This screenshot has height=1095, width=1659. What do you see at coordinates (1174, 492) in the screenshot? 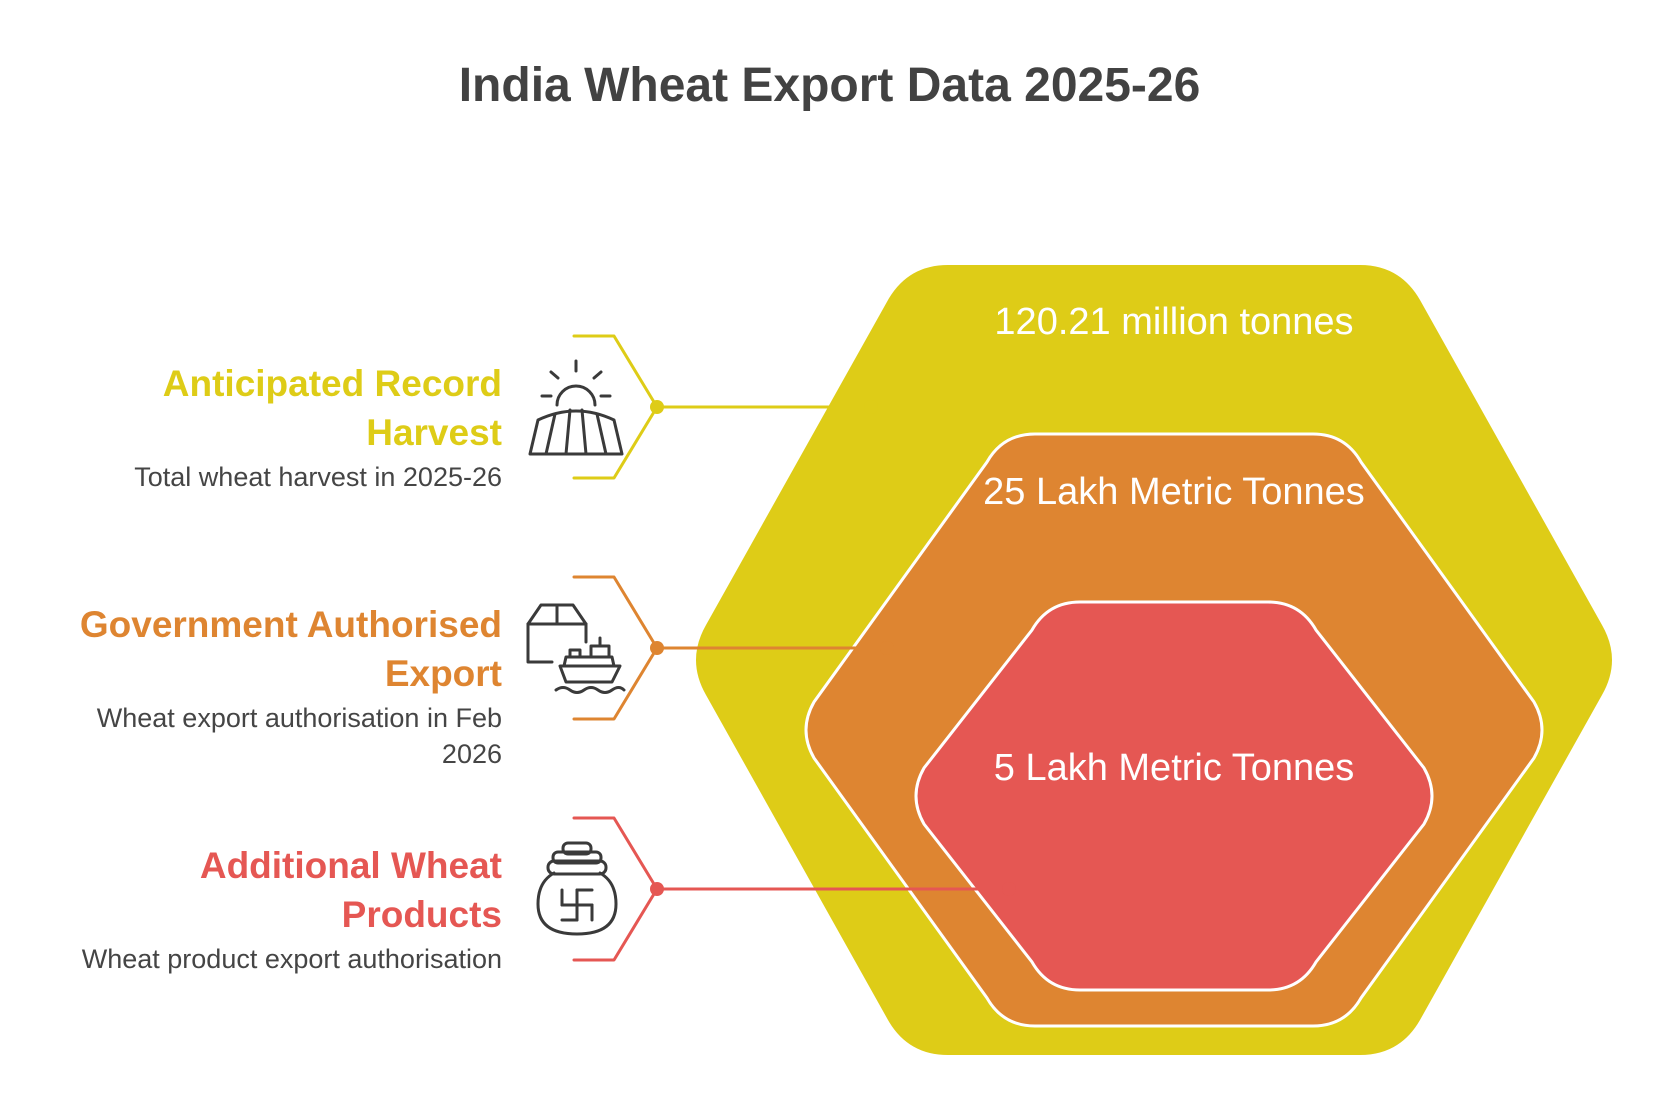
I see `layer-label-middle: 25 Lakh Metric Tonnes` at bounding box center [1174, 492].